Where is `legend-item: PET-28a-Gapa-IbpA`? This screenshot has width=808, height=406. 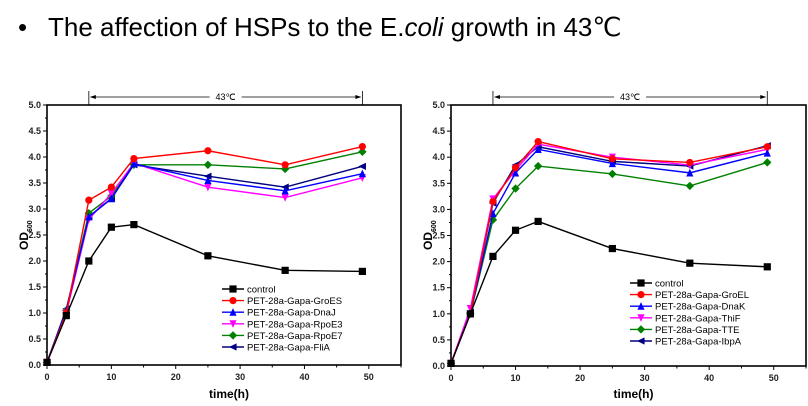 legend-item: PET-28a-Gapa-IbpA is located at coordinates (686, 342).